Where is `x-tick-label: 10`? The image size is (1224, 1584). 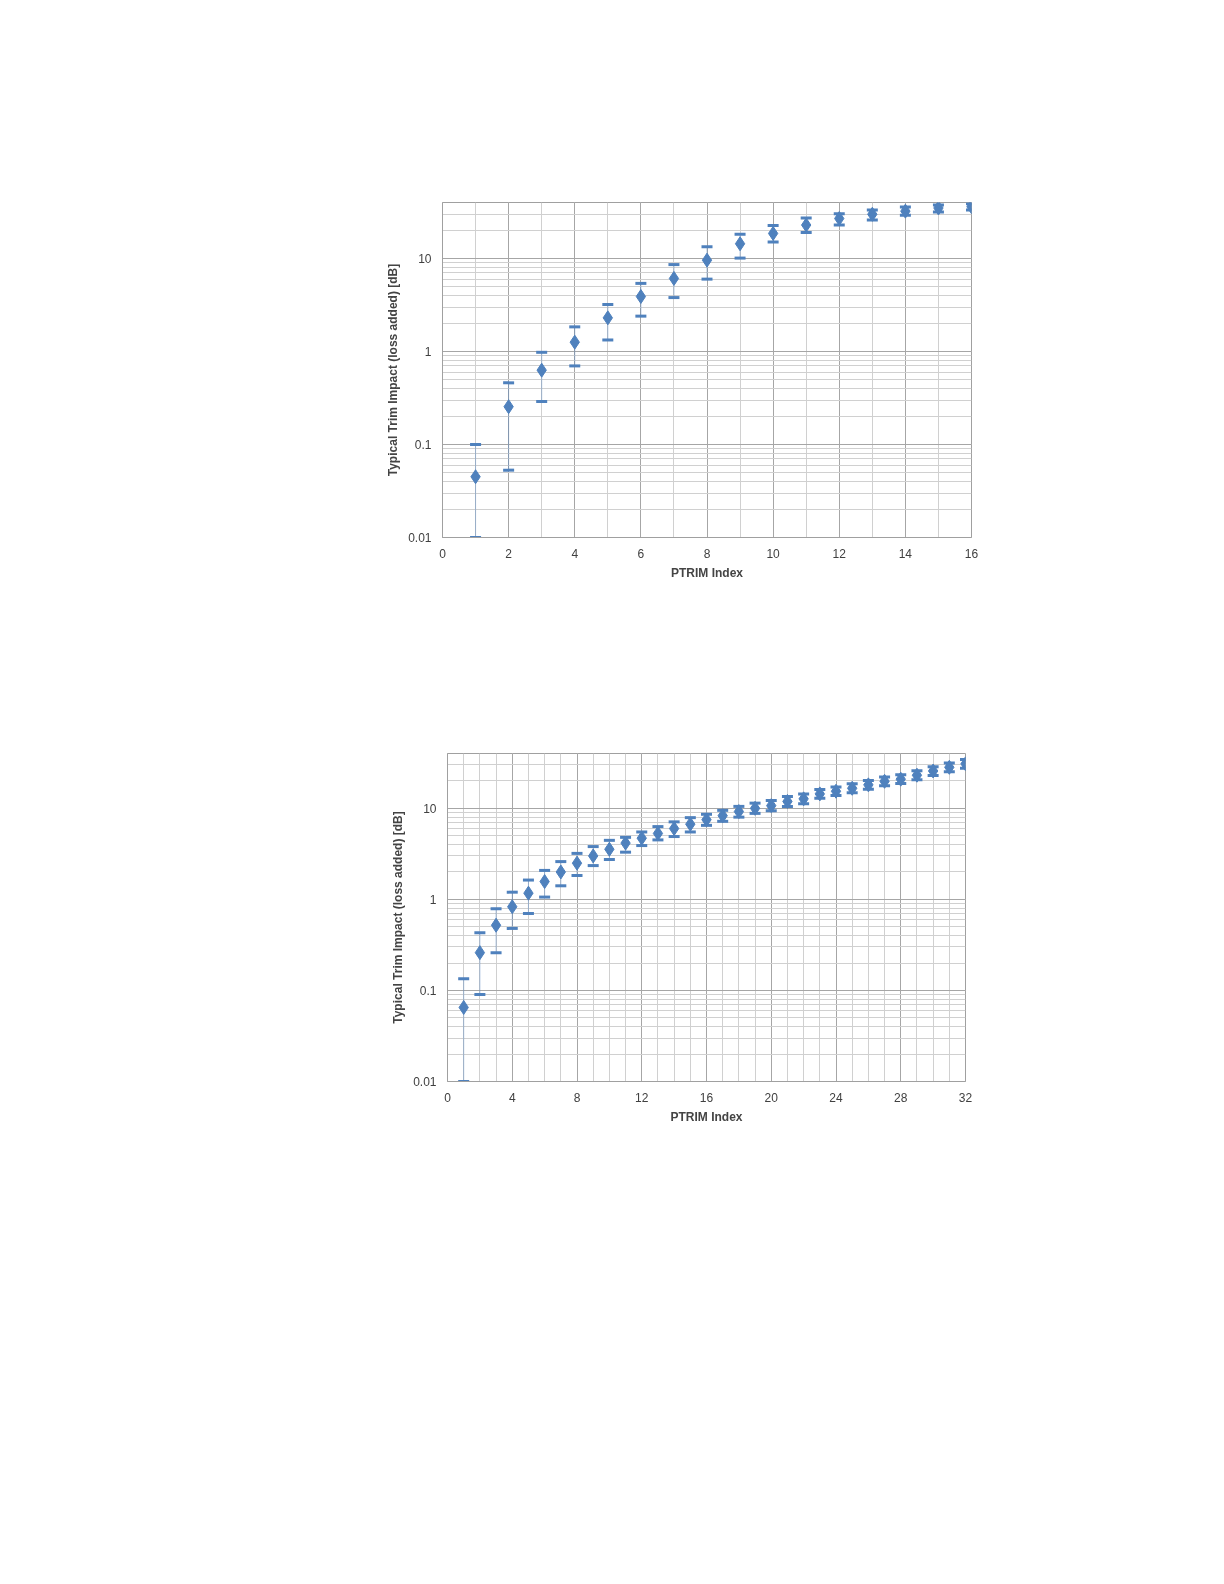 x-tick-label: 10 is located at coordinates (773, 553).